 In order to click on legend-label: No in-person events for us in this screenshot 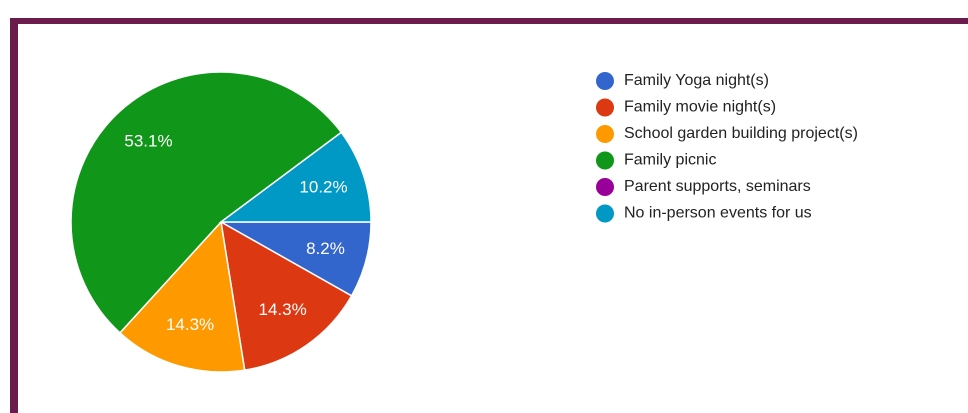, I will do `click(718, 213)`.